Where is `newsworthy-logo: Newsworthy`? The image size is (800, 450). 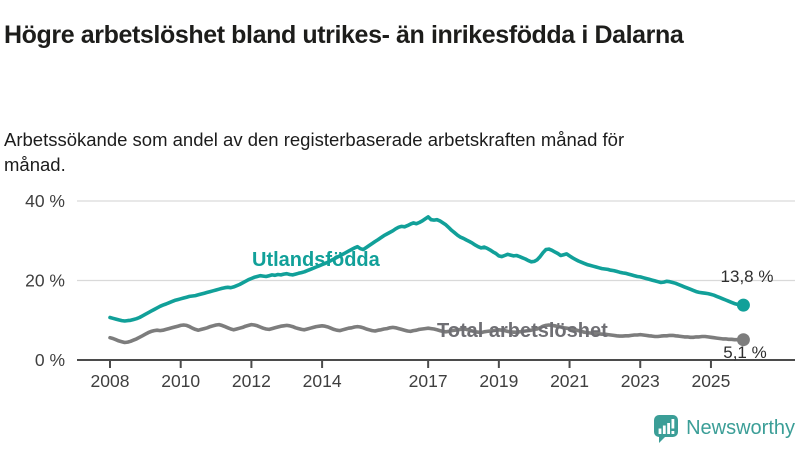 newsworthy-logo: Newsworthy is located at coordinates (724, 428).